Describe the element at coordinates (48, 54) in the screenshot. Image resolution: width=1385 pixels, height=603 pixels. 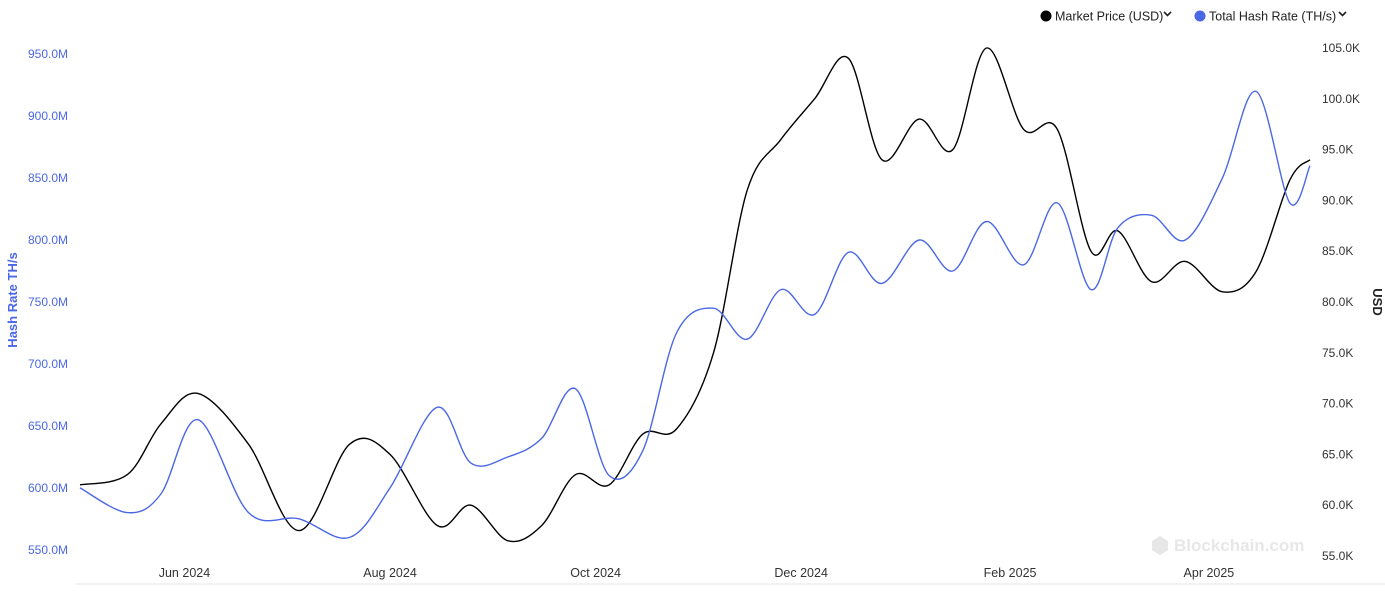
I see `left-tick-label: 950.0M` at that location.